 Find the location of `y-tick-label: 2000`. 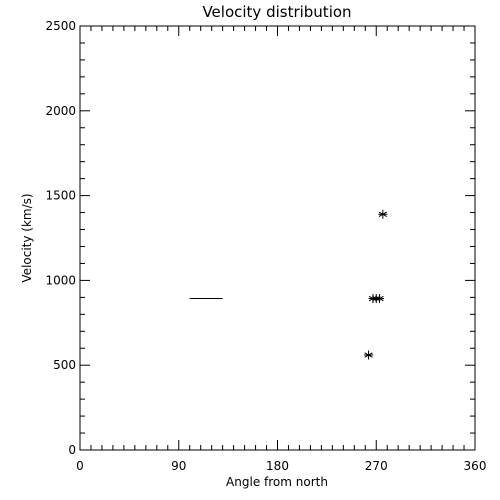

y-tick-label: 2000 is located at coordinates (60, 111).